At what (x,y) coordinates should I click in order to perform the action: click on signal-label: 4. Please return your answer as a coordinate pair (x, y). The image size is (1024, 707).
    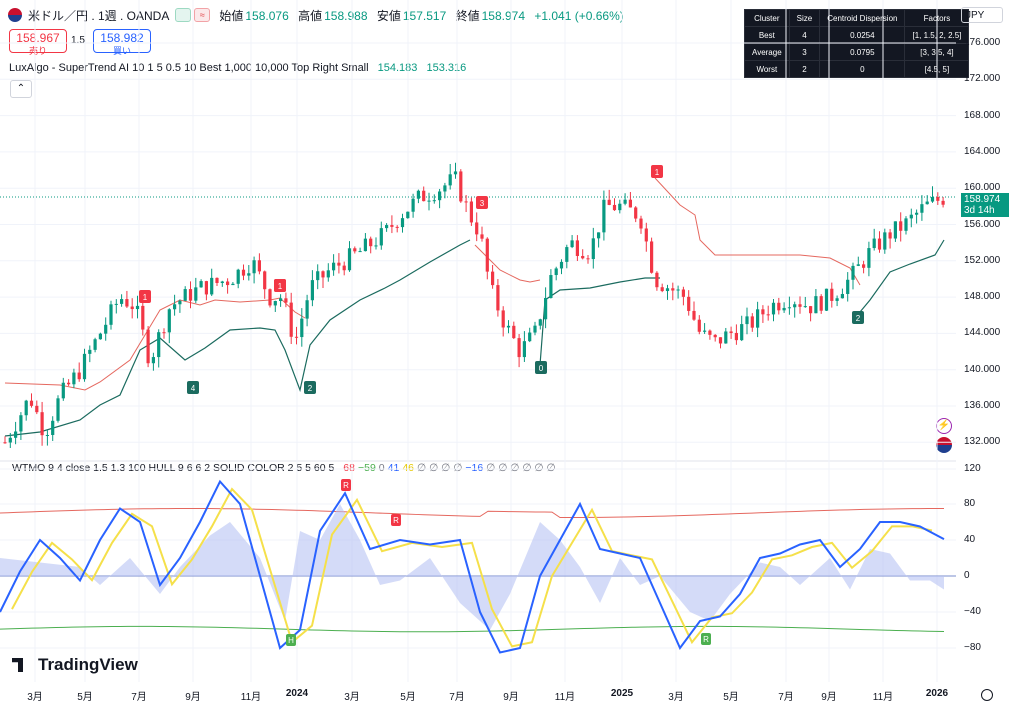
    Looking at the image, I should click on (193, 388).